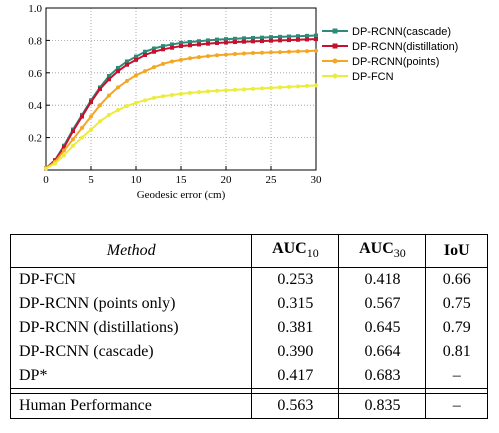  What do you see at coordinates (295, 304) in the screenshot?
I see `row-auc10: 0.315` at bounding box center [295, 304].